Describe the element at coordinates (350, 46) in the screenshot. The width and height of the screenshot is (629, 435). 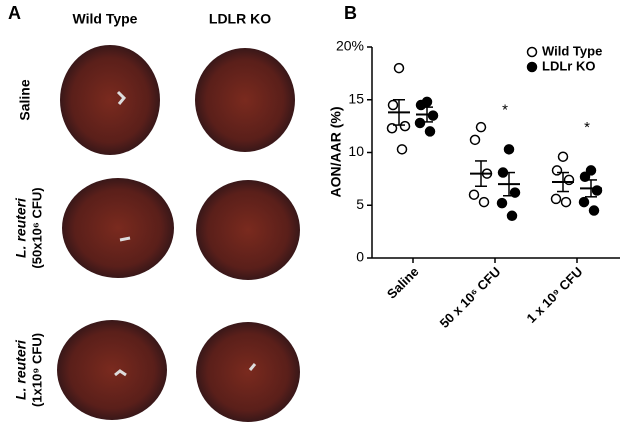
I see `y-tick-label: 20%` at that location.